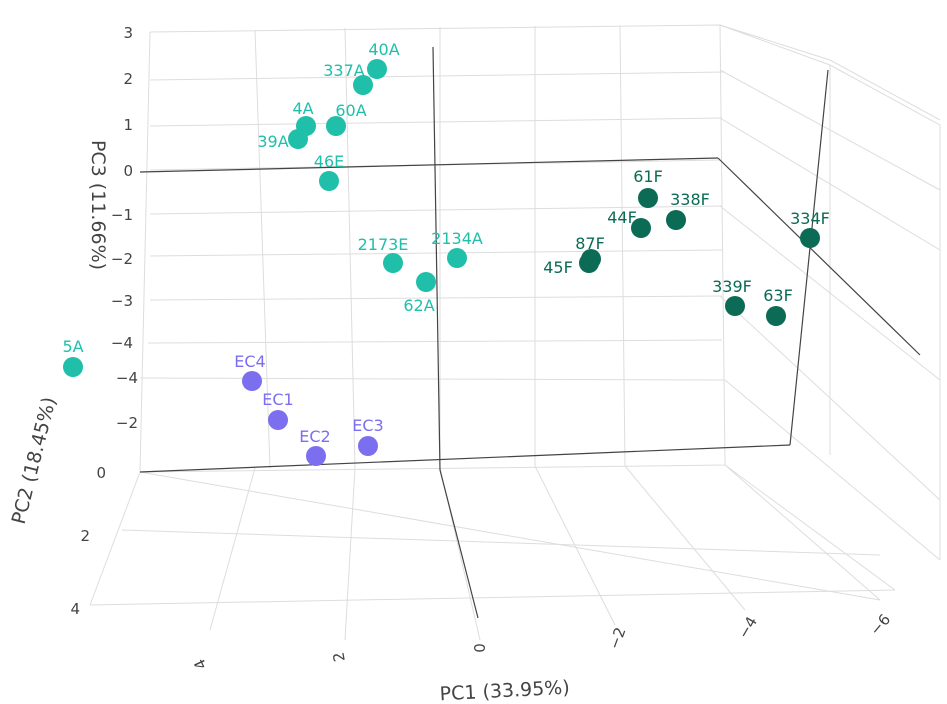  What do you see at coordinates (344, 70) in the screenshot?
I see `data-point-label: 337A` at bounding box center [344, 70].